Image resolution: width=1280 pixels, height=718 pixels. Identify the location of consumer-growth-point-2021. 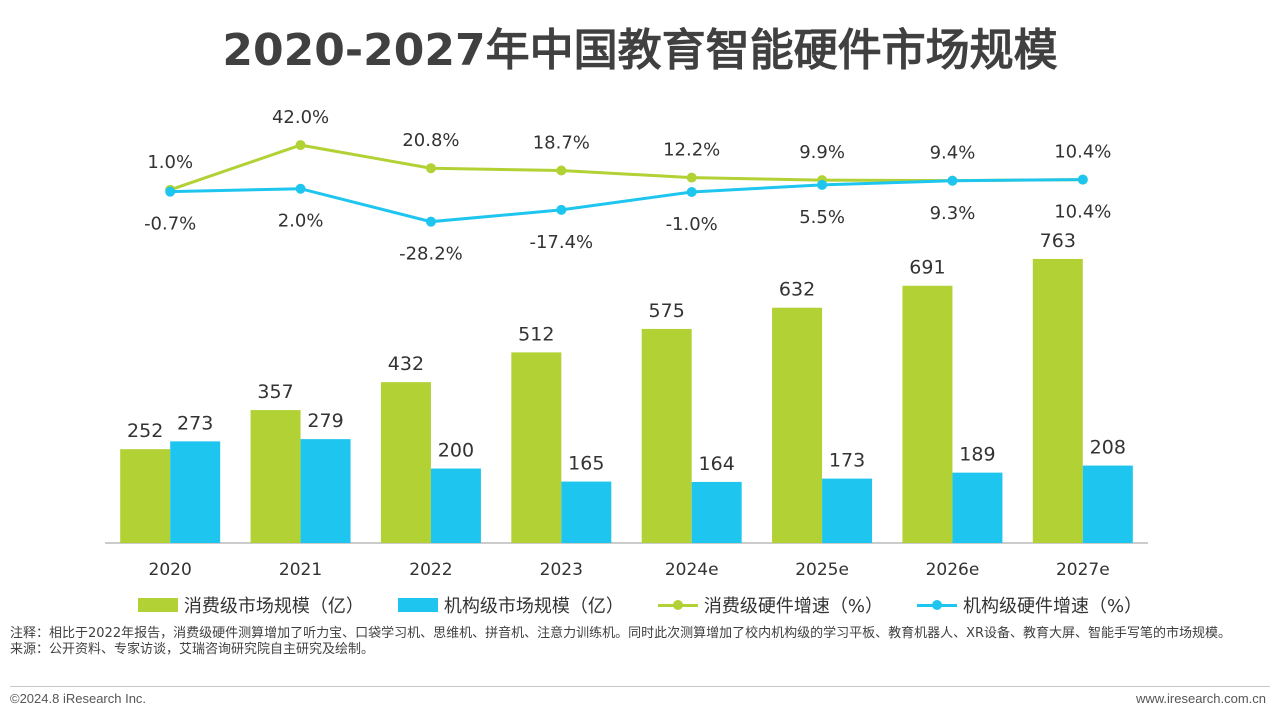
(300, 145).